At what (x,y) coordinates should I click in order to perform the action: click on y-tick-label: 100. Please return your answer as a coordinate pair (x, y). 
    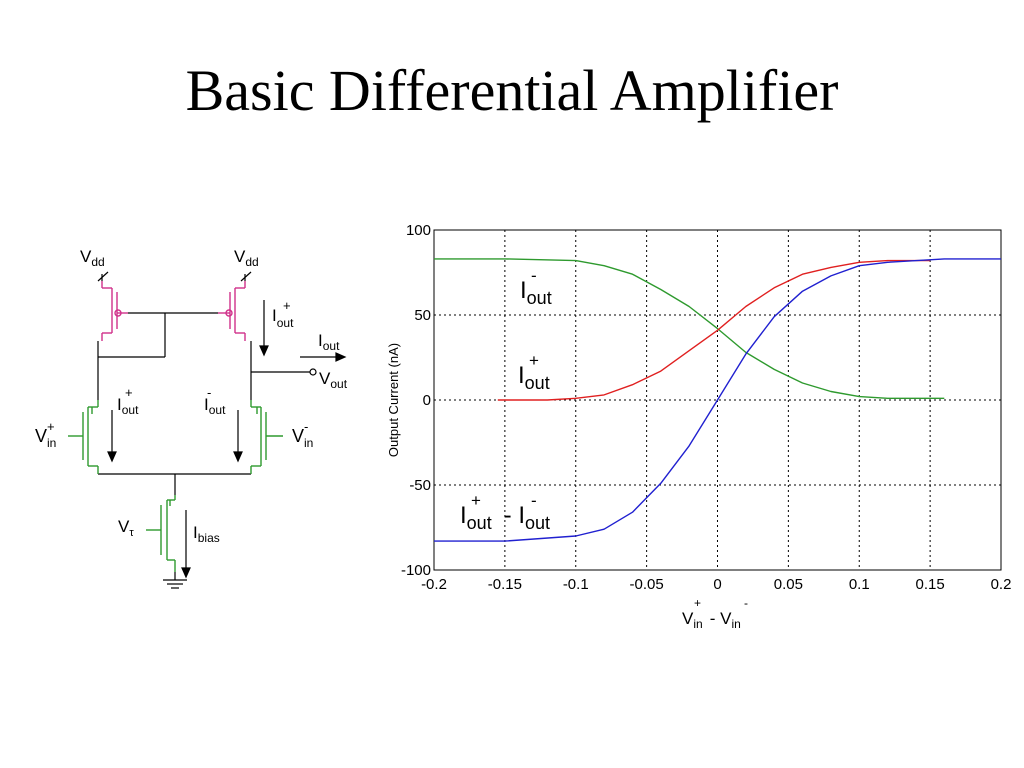
    Looking at the image, I should click on (418, 230).